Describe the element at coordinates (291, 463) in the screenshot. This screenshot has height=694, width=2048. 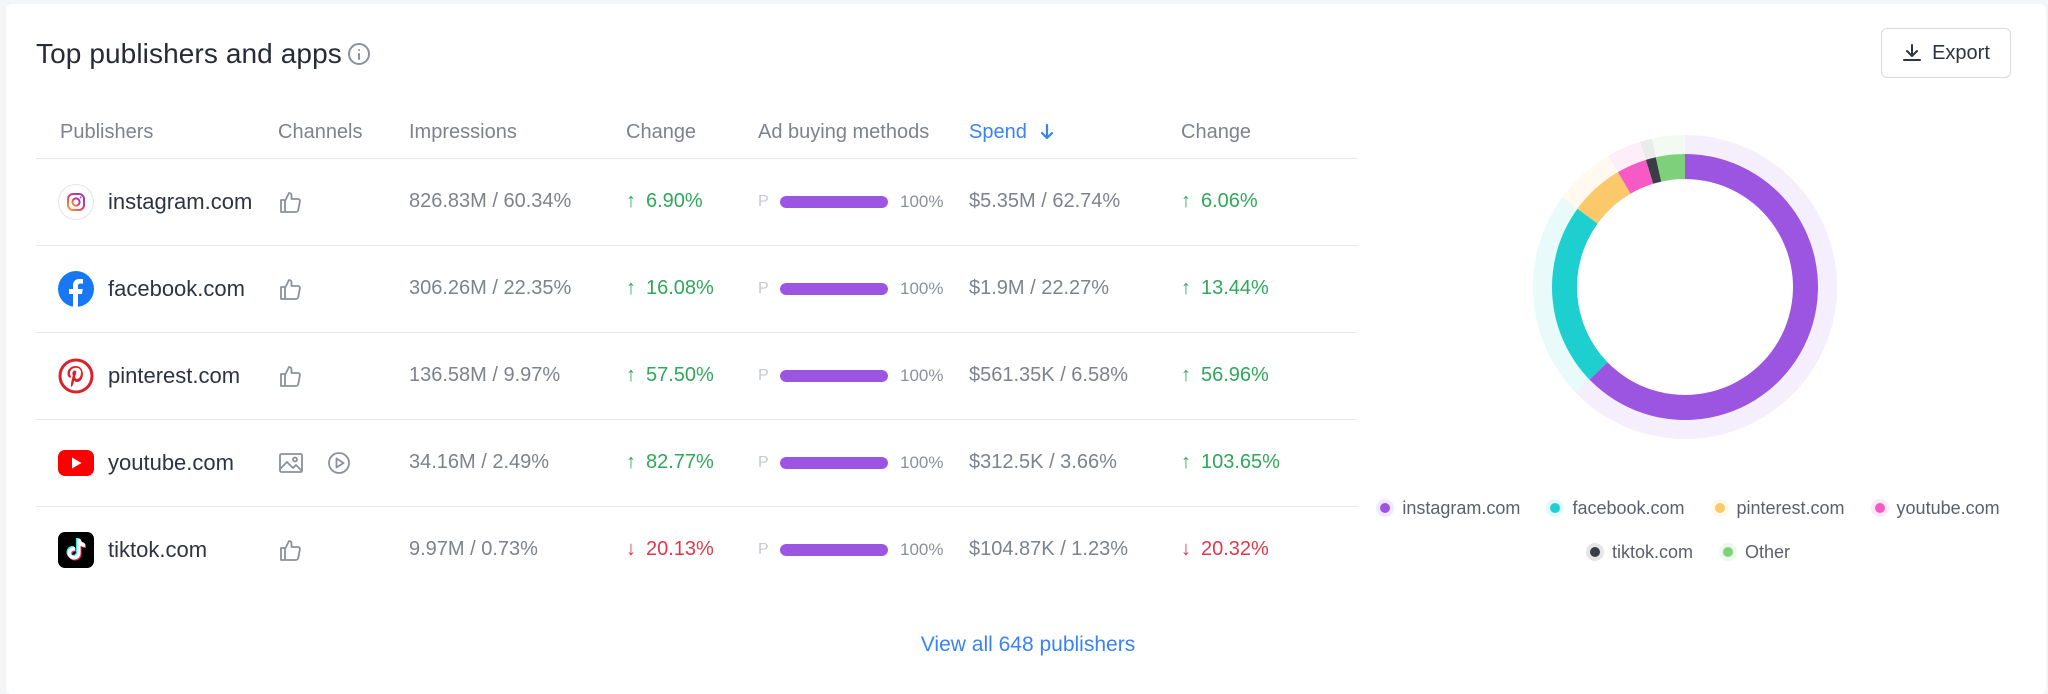
I see `display-image-icon` at that location.